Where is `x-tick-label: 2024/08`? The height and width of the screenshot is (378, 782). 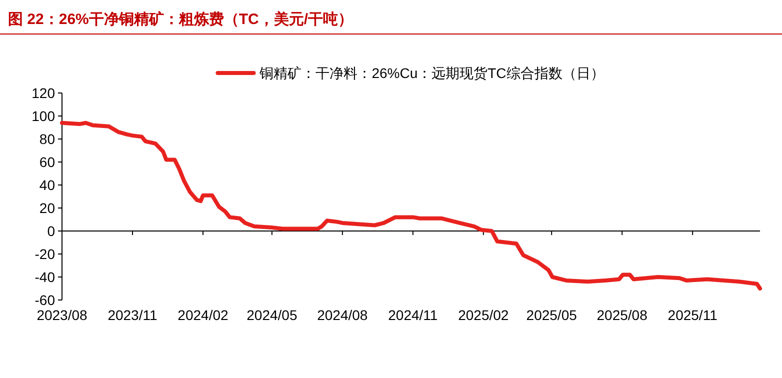 x-tick-label: 2024/08 is located at coordinates (342, 315).